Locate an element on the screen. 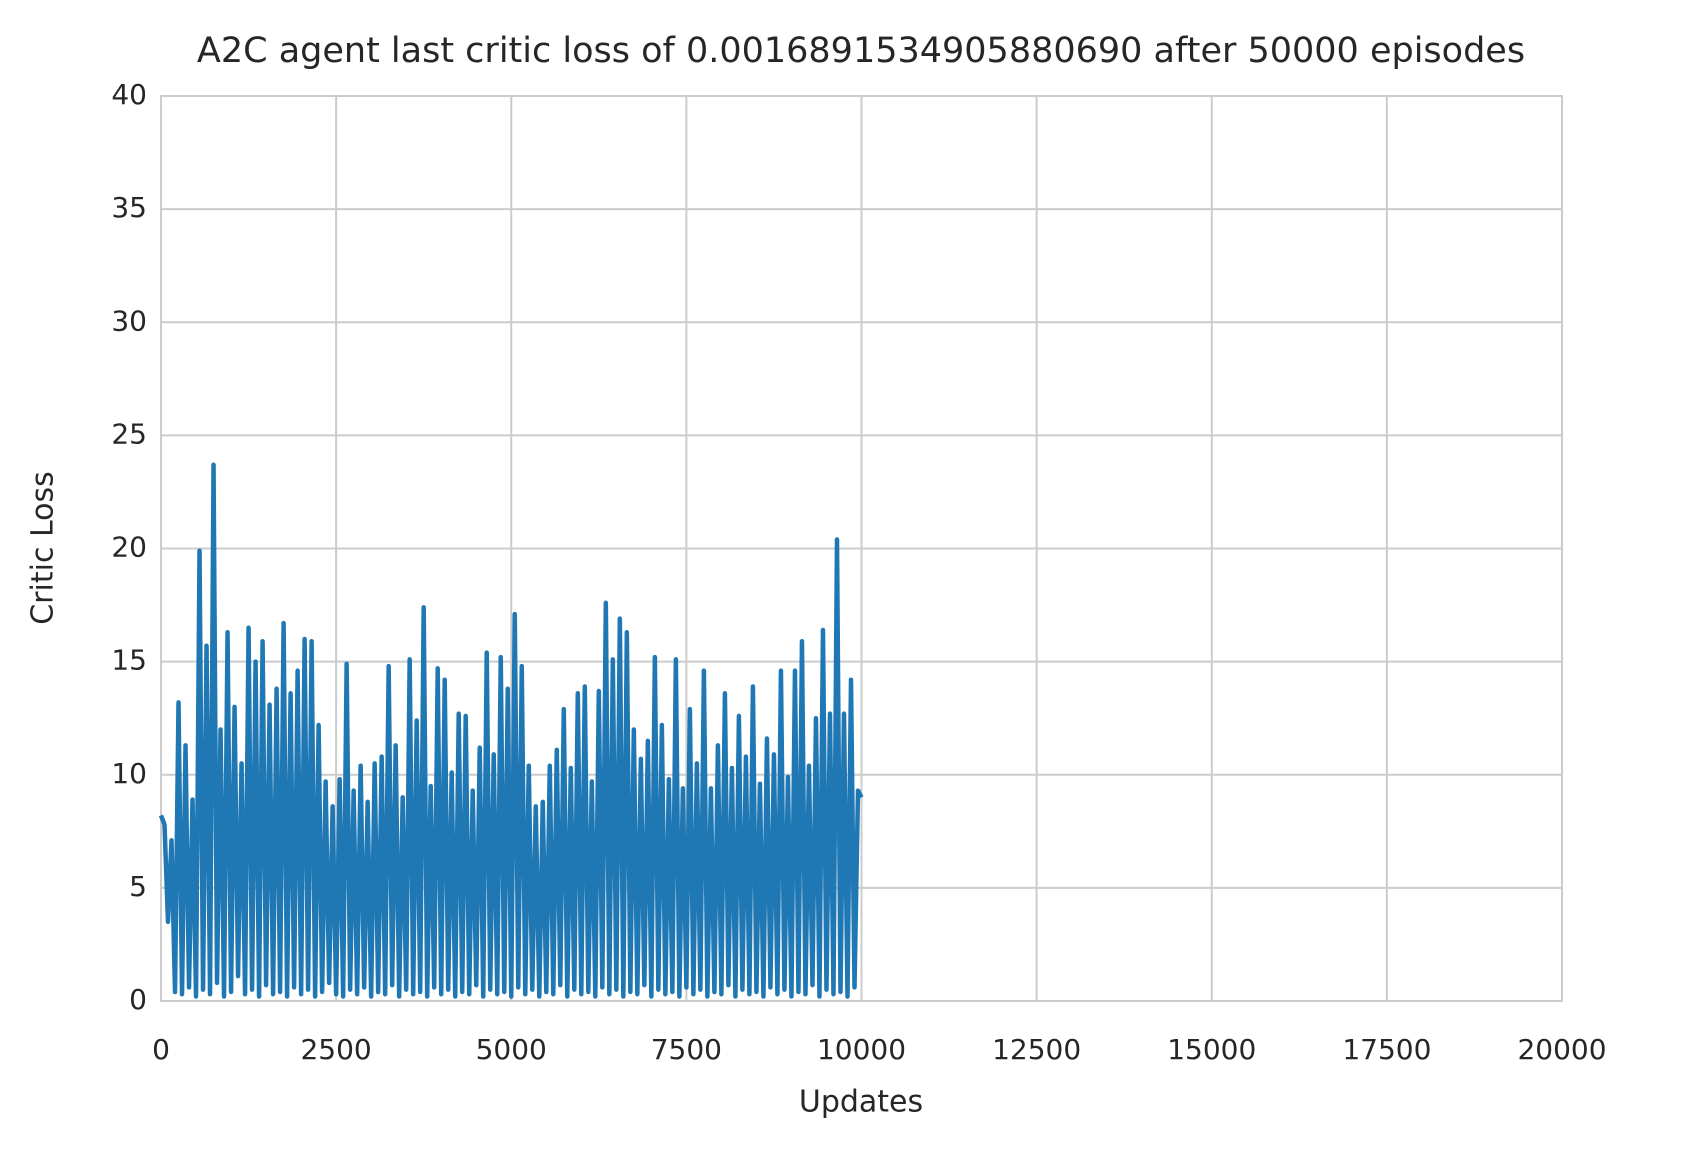 This screenshot has height=1149, width=1707. x-tick-label: 20000 is located at coordinates (1561, 1049).